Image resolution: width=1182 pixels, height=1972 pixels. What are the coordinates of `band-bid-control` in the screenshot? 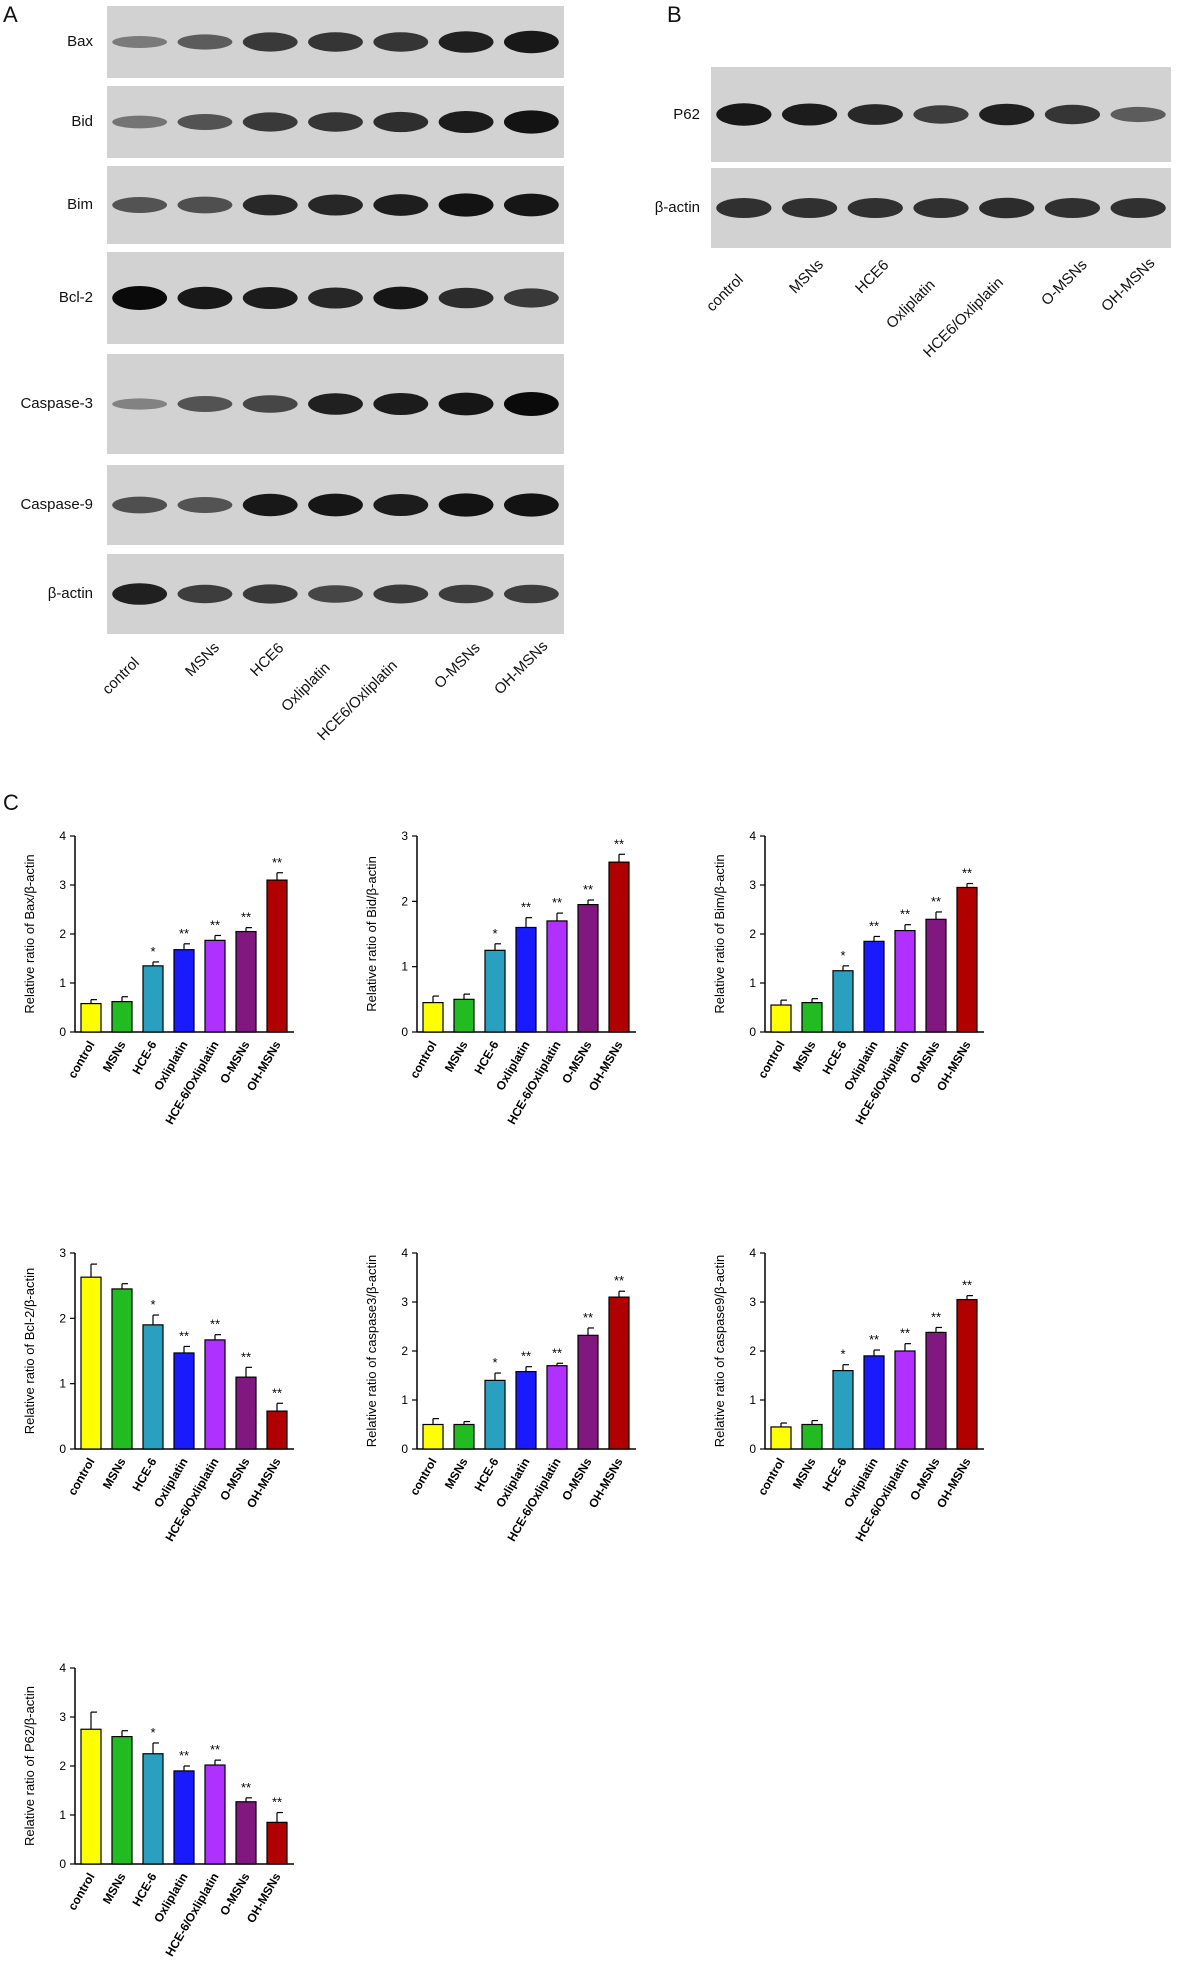 It's located at (140, 122).